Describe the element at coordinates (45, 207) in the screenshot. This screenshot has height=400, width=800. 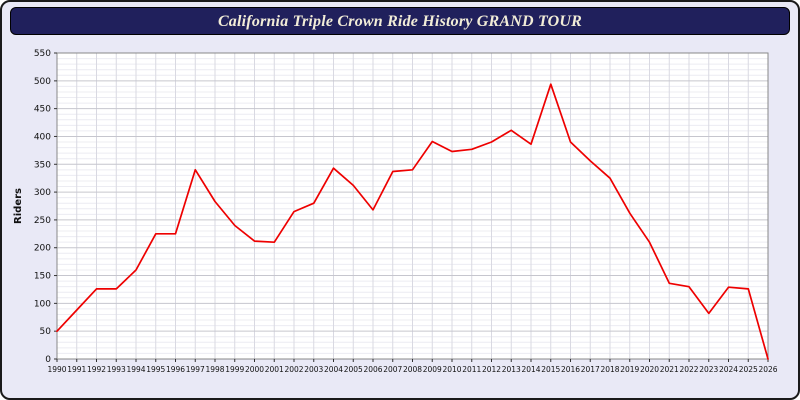
I see `y-axis-labels: 0 50 100 150 200 250 300 350 400 450 500 550` at that location.